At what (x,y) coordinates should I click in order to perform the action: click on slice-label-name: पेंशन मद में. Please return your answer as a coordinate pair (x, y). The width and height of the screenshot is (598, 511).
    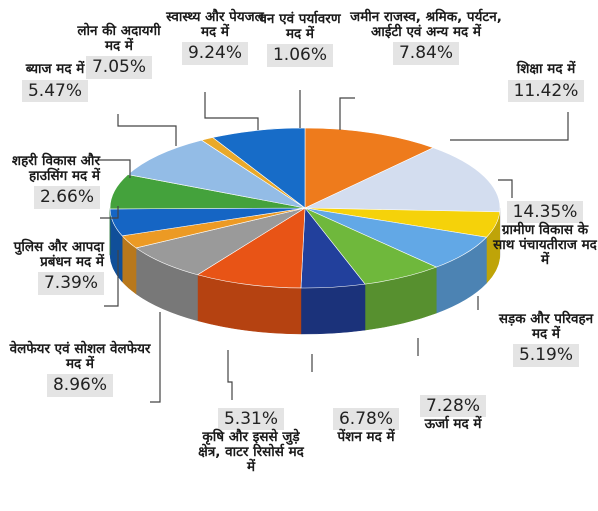
    Looking at the image, I should click on (366, 437).